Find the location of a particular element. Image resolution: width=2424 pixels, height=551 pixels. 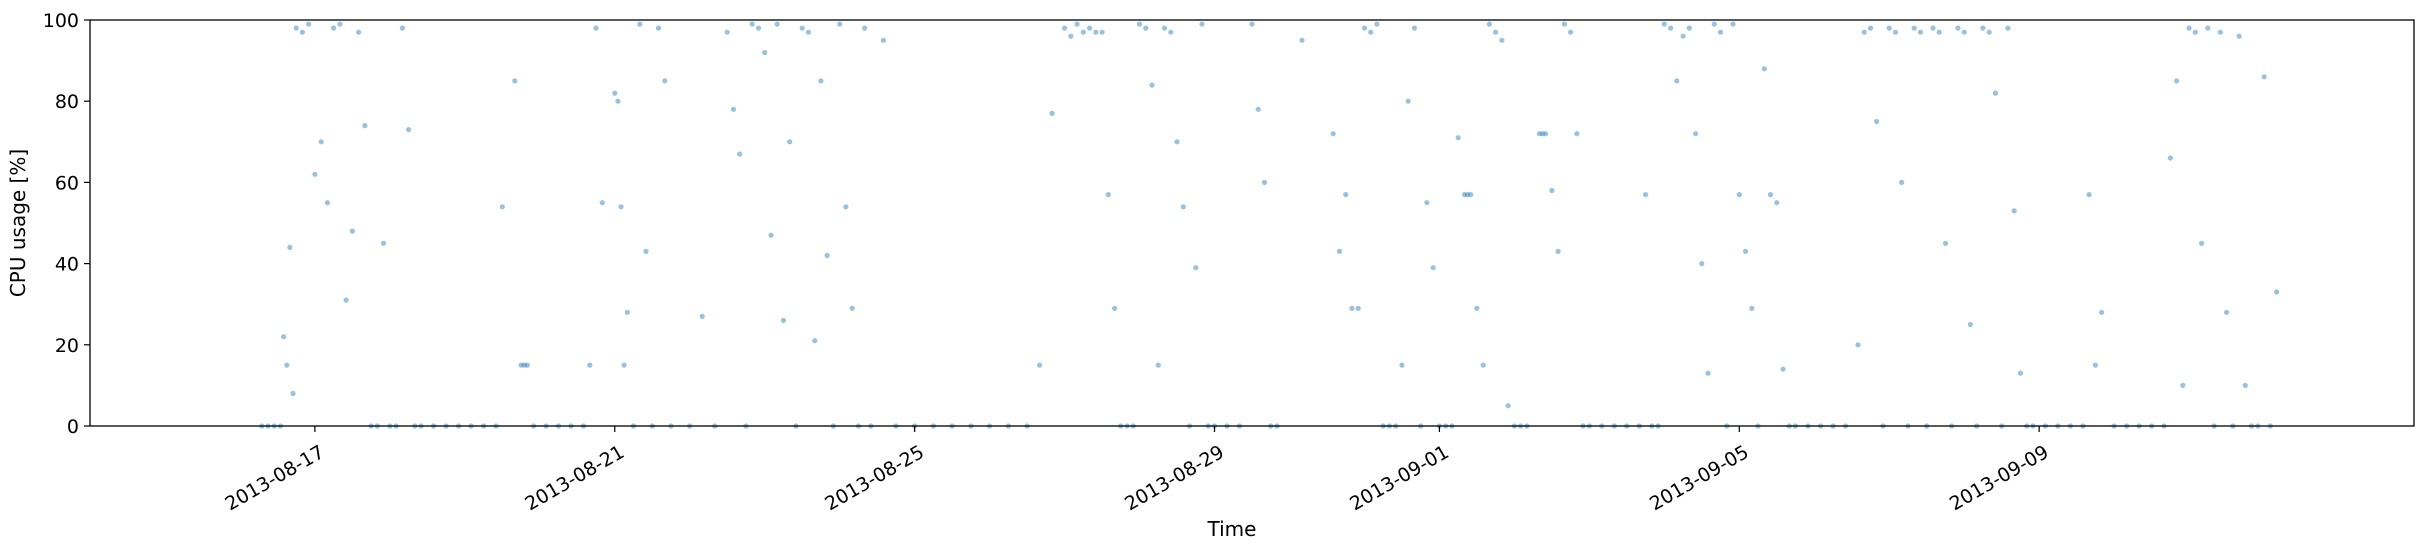

x-tick-label: 2013-08-29 is located at coordinates (1174, 478).